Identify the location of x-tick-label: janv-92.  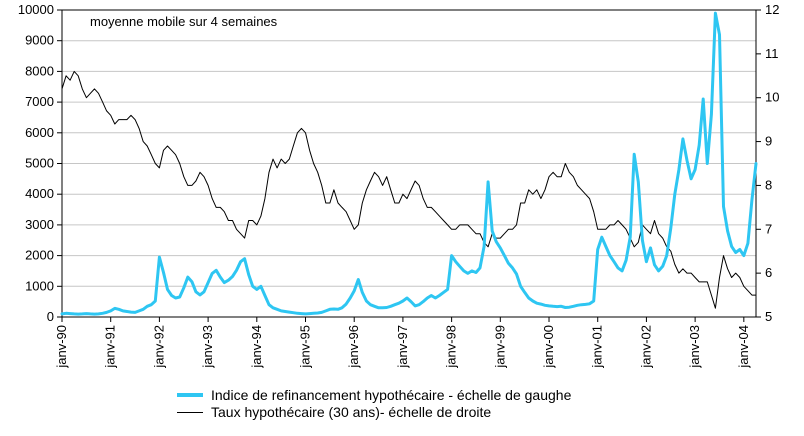
(158, 347).